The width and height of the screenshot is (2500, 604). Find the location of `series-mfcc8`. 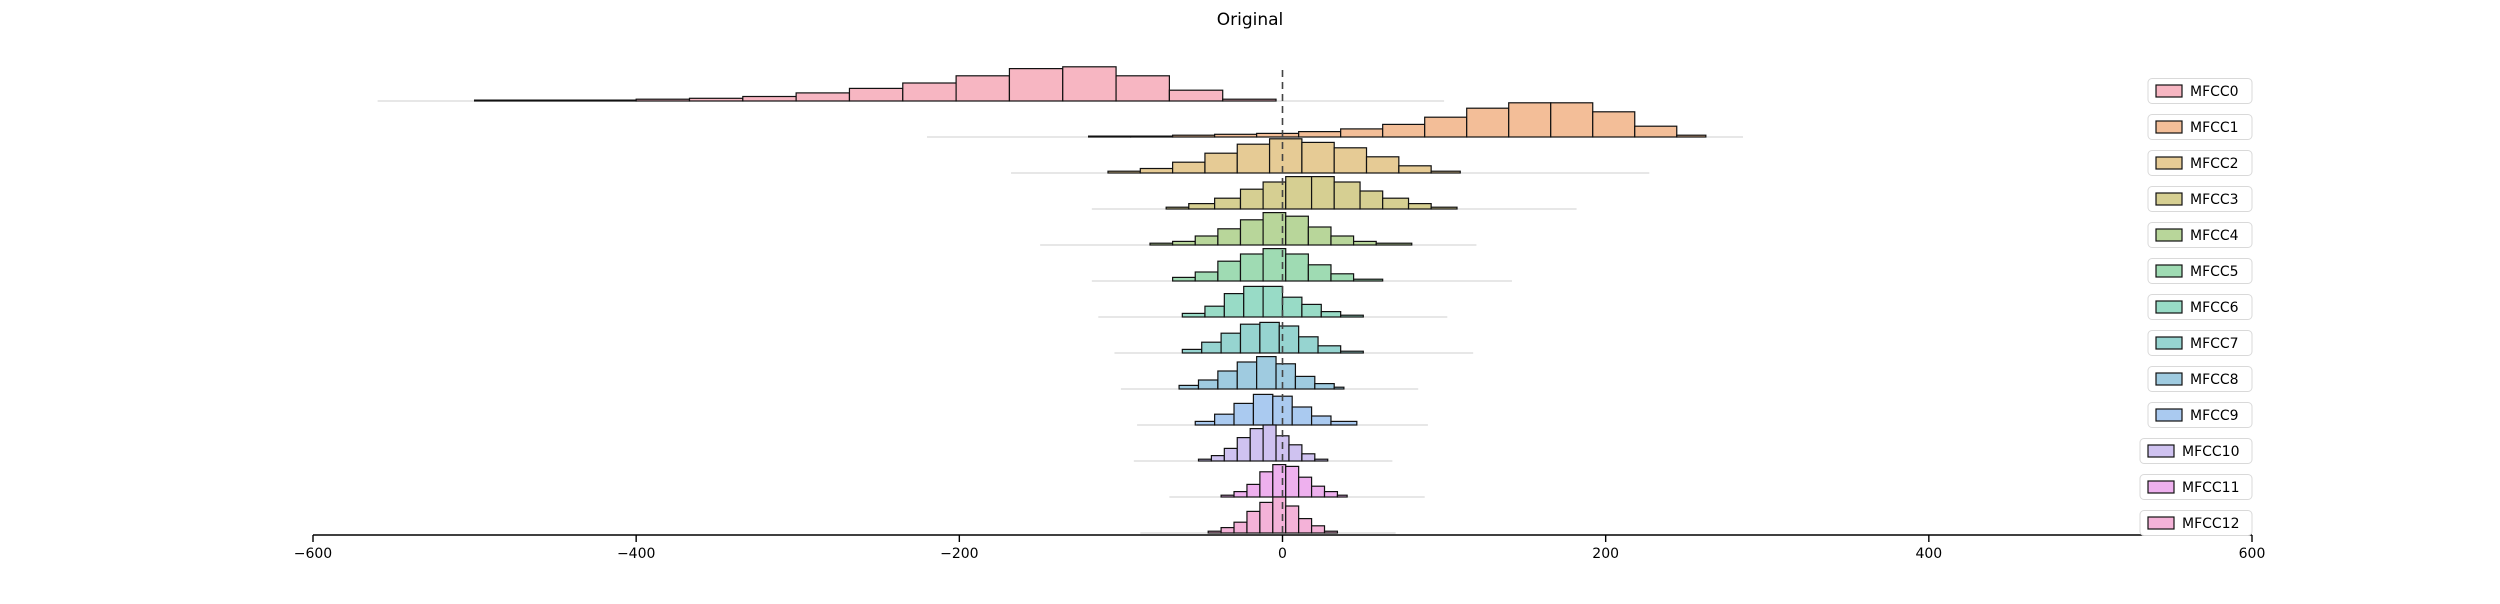

series-mfcc8 is located at coordinates (1261, 373).